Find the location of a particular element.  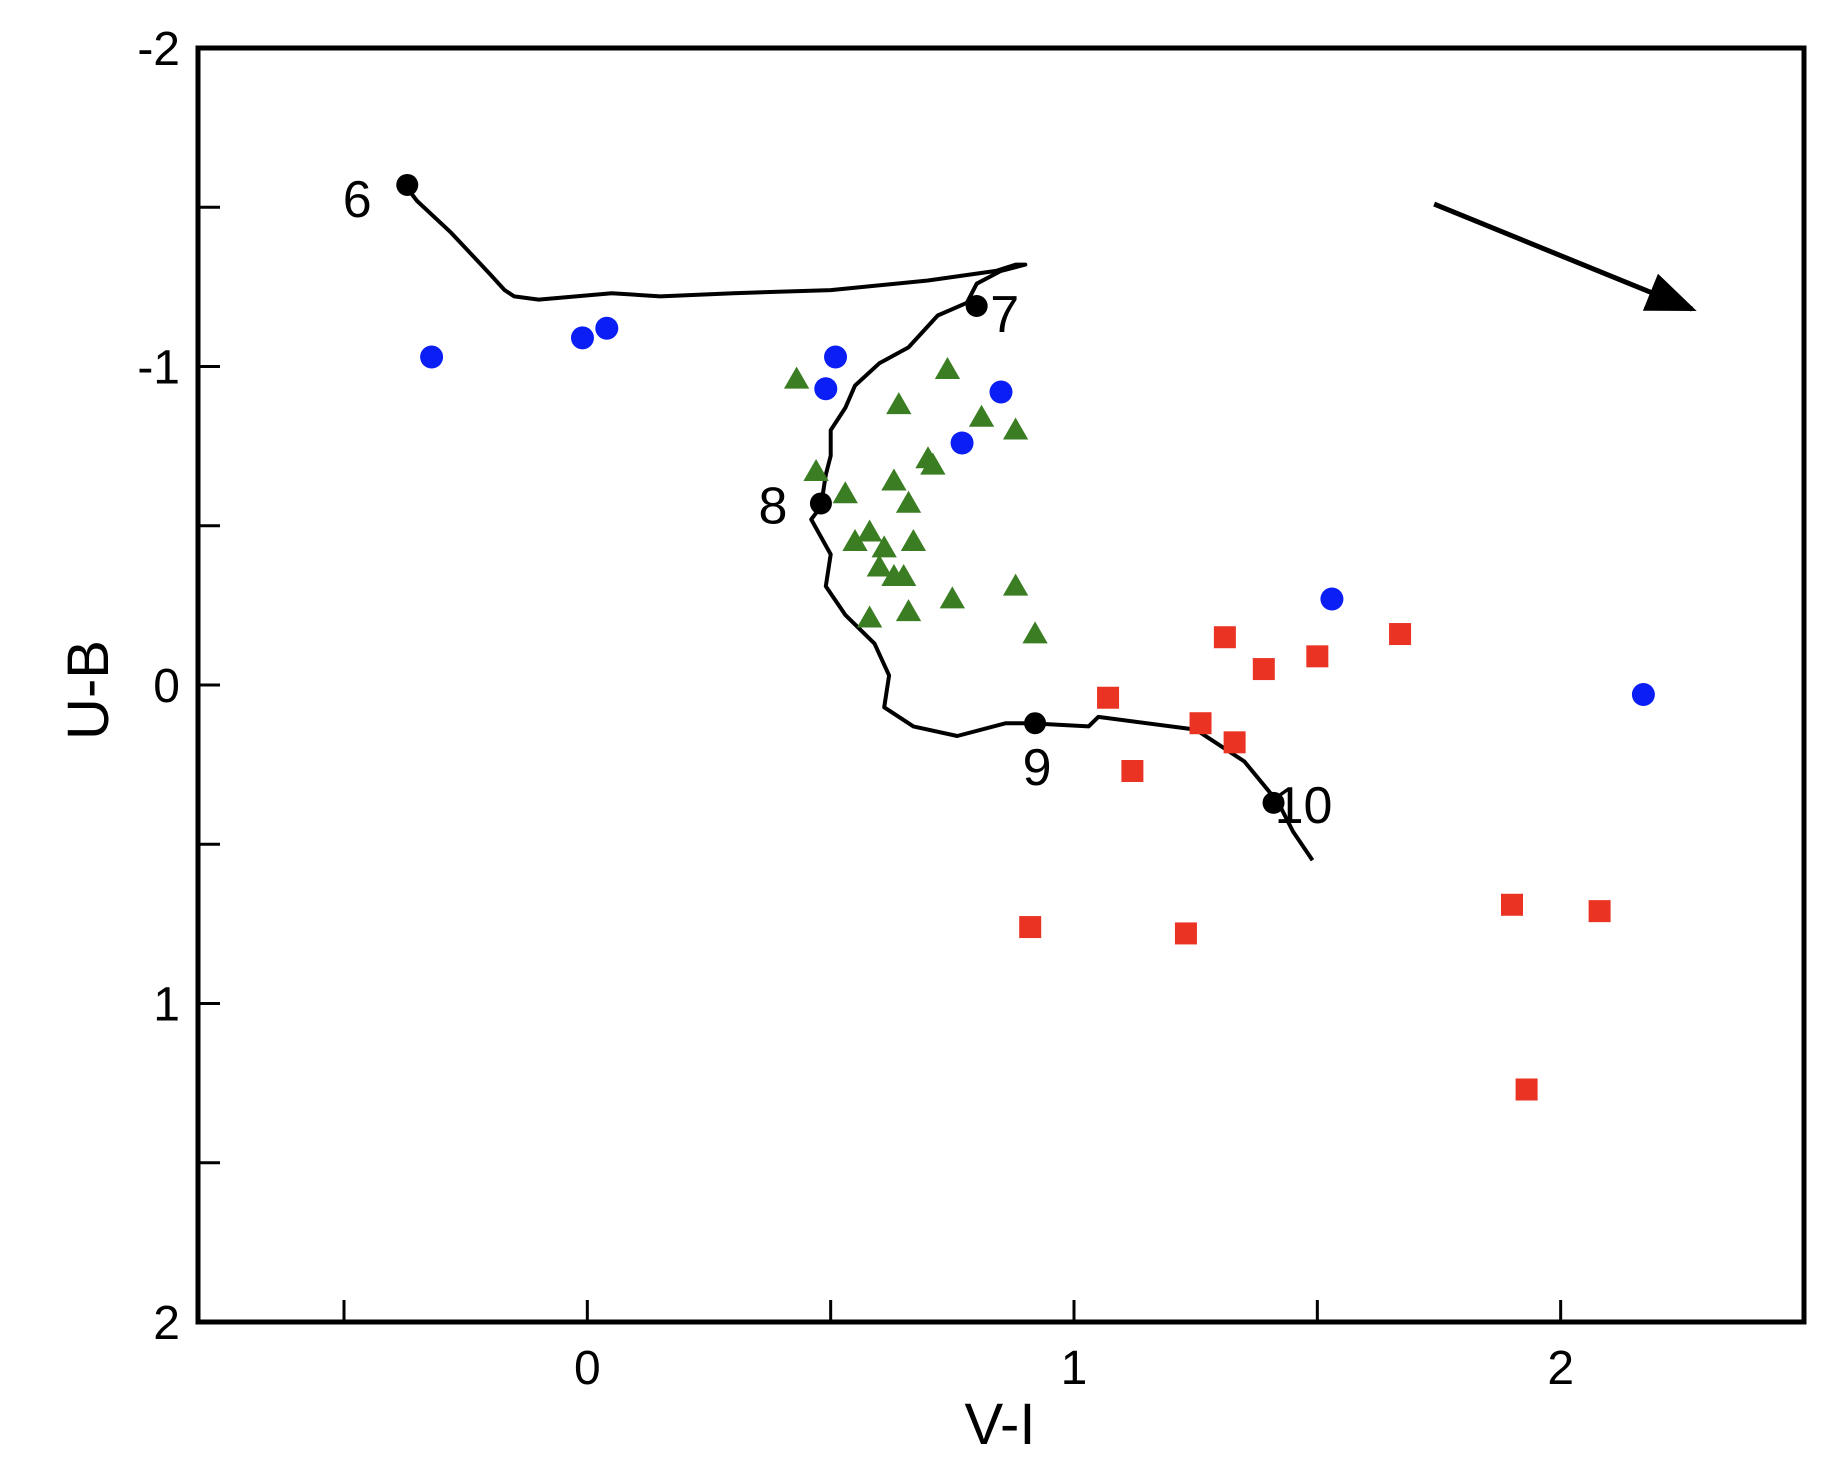

age-marker-label: 6 is located at coordinates (357, 200).